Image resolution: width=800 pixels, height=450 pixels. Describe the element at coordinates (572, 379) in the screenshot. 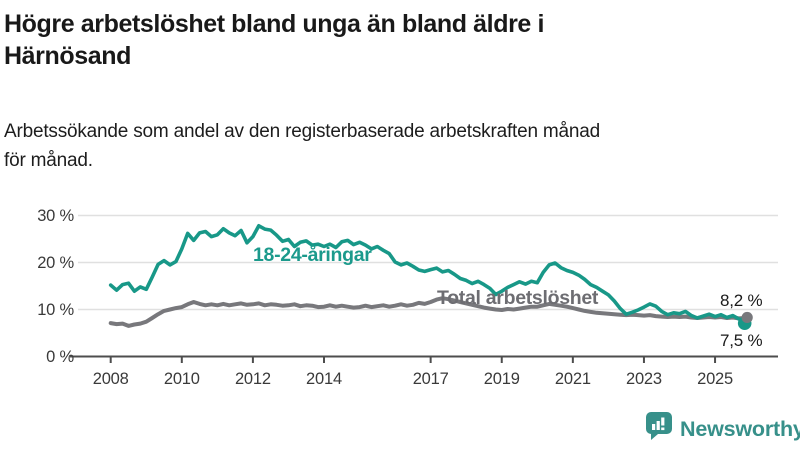

I see `x-axis-tick-label: 2021` at that location.